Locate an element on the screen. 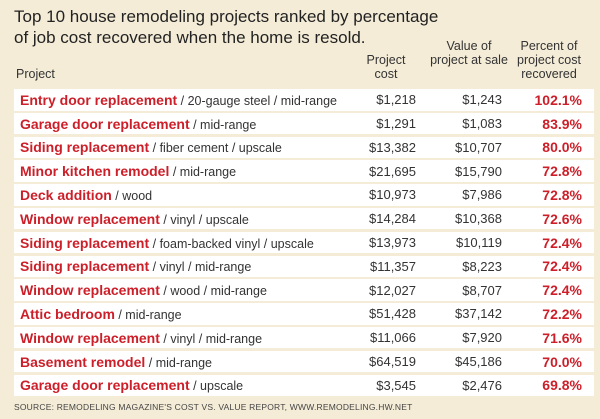 This screenshot has width=600, height=419. project-cost-cell: $64,519 is located at coordinates (392, 362).